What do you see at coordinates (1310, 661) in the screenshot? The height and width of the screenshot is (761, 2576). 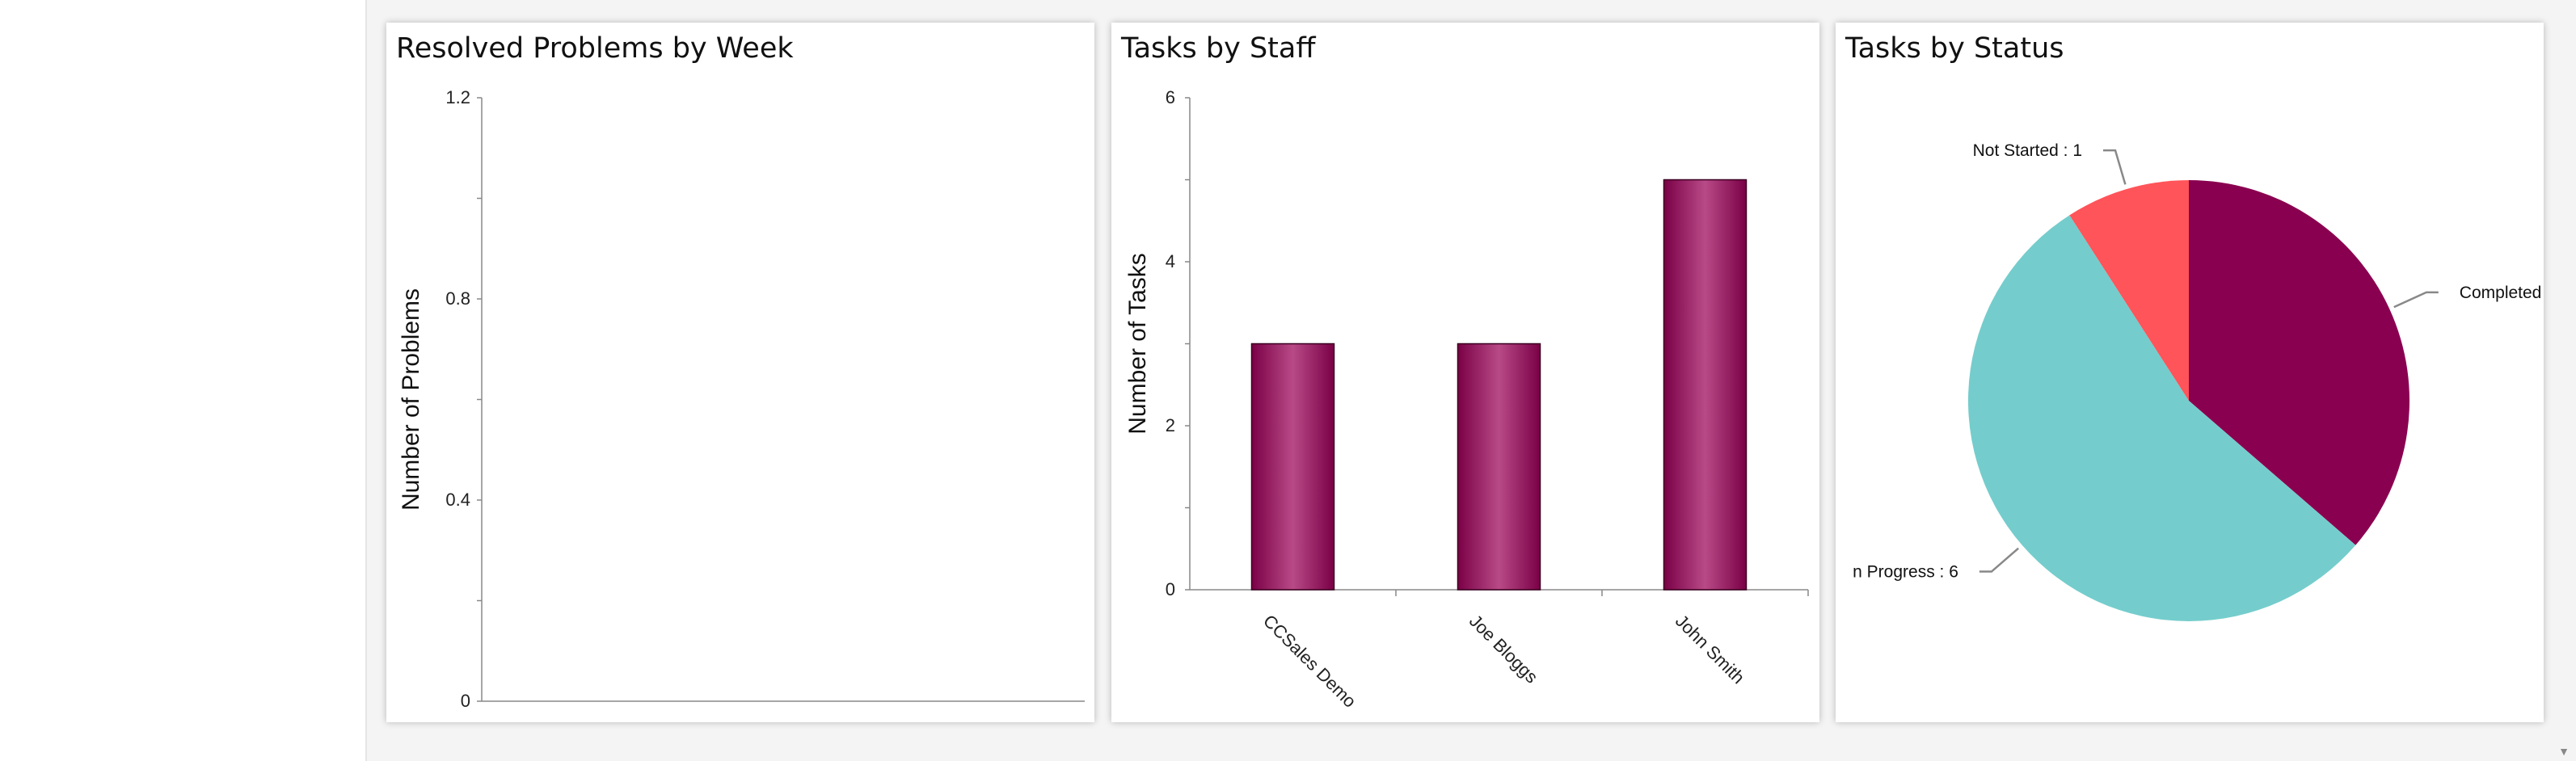 I see `x-tick-label: CCSales Demo` at bounding box center [1310, 661].